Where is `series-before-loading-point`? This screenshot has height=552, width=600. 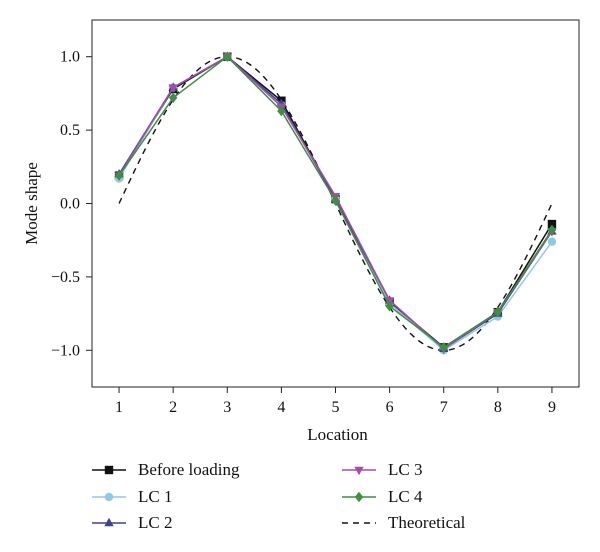 series-before-loading-point is located at coordinates (552, 224).